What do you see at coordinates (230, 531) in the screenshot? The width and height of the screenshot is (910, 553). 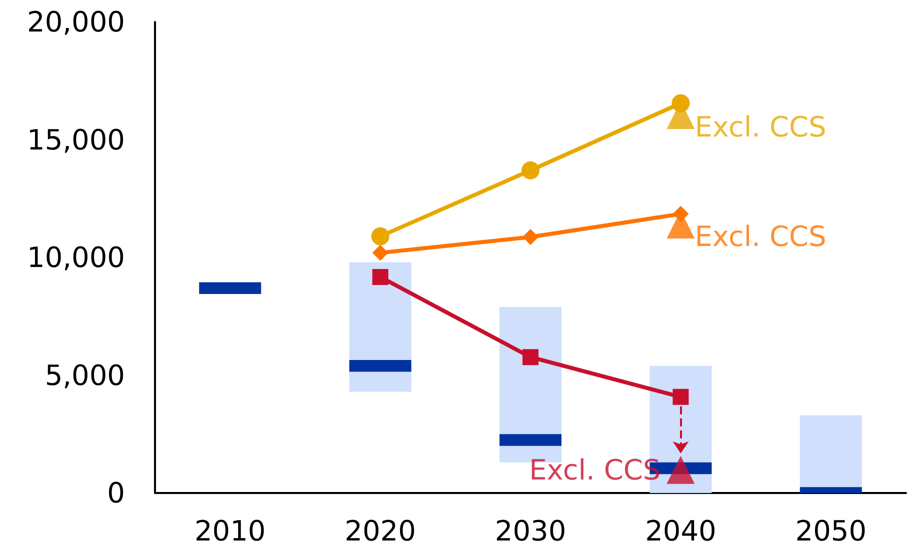 I see `x-tick-label: 2010` at bounding box center [230, 531].